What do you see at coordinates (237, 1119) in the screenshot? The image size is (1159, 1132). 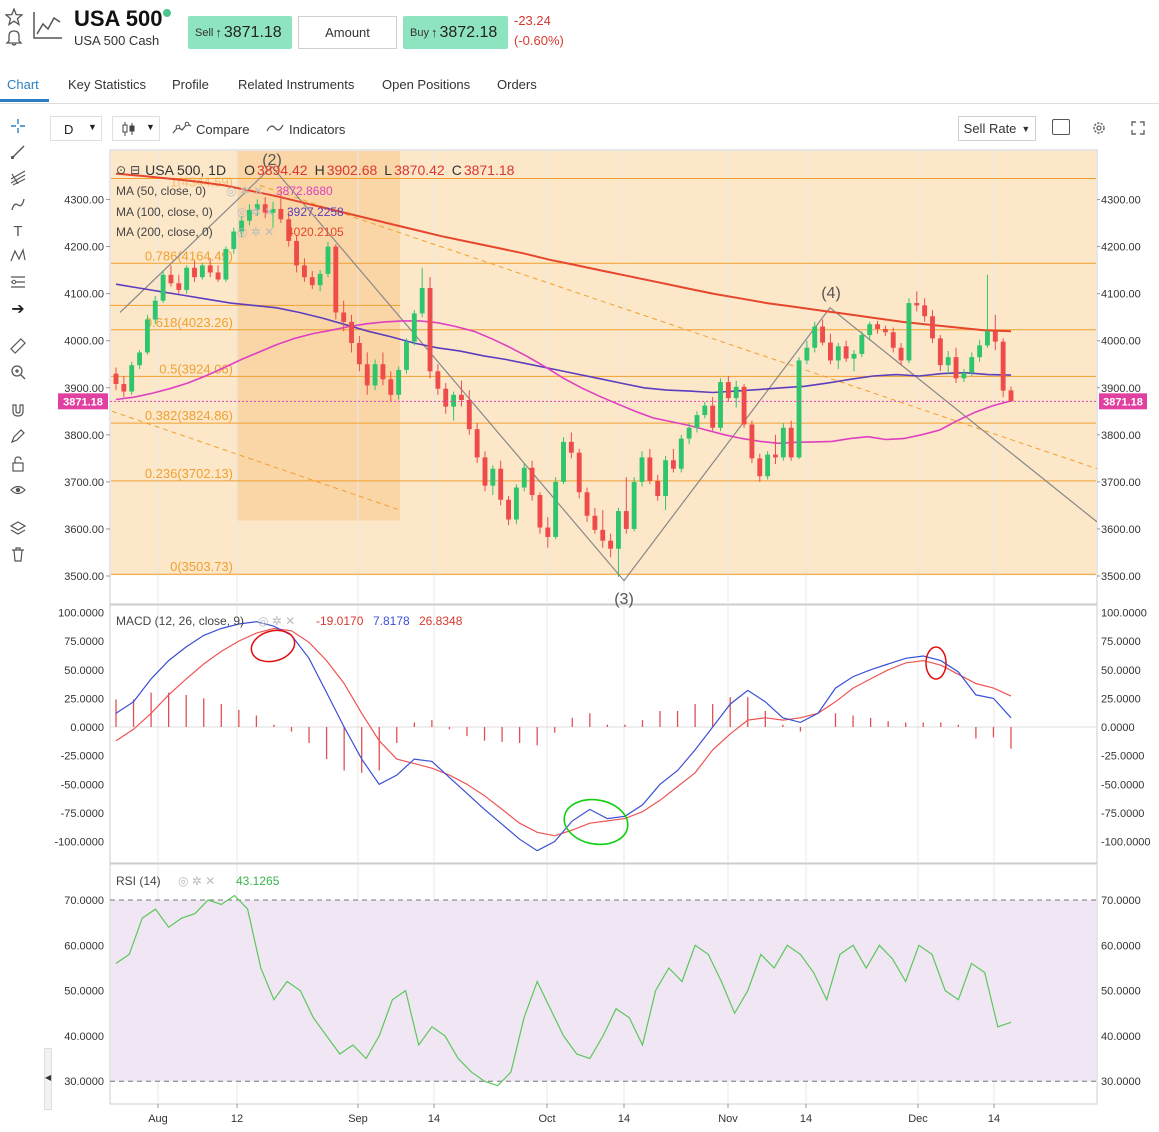 I see `date-tick: 12` at bounding box center [237, 1119].